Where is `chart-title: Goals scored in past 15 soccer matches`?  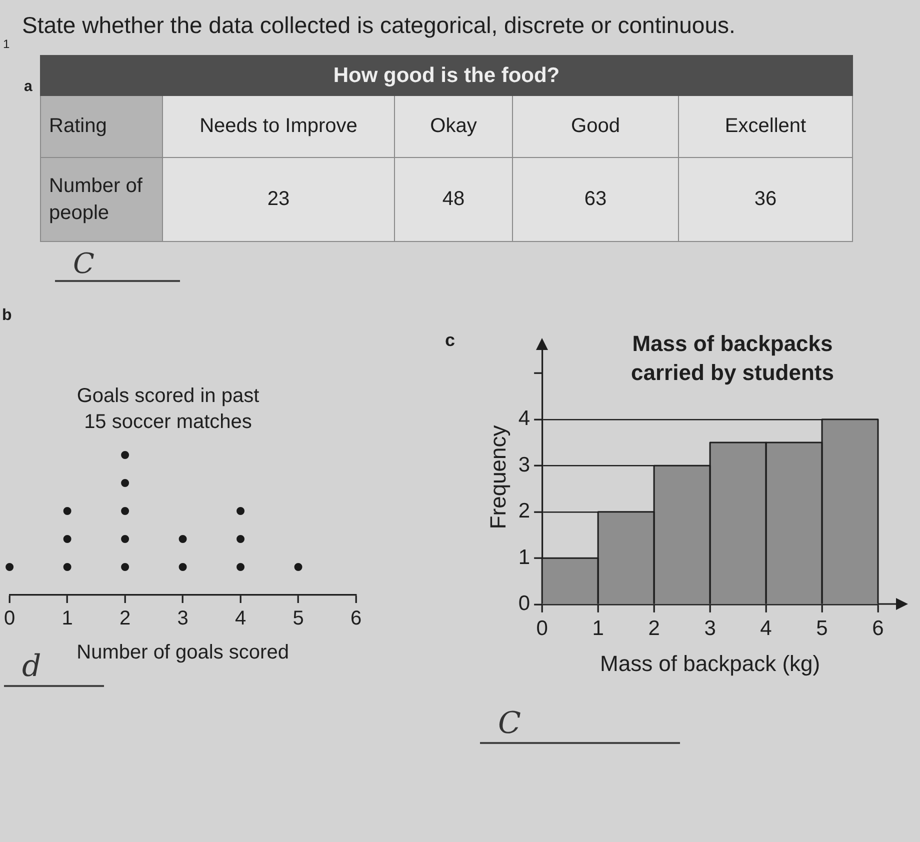 chart-title: Goals scored in past 15 soccer matches is located at coordinates (168, 409).